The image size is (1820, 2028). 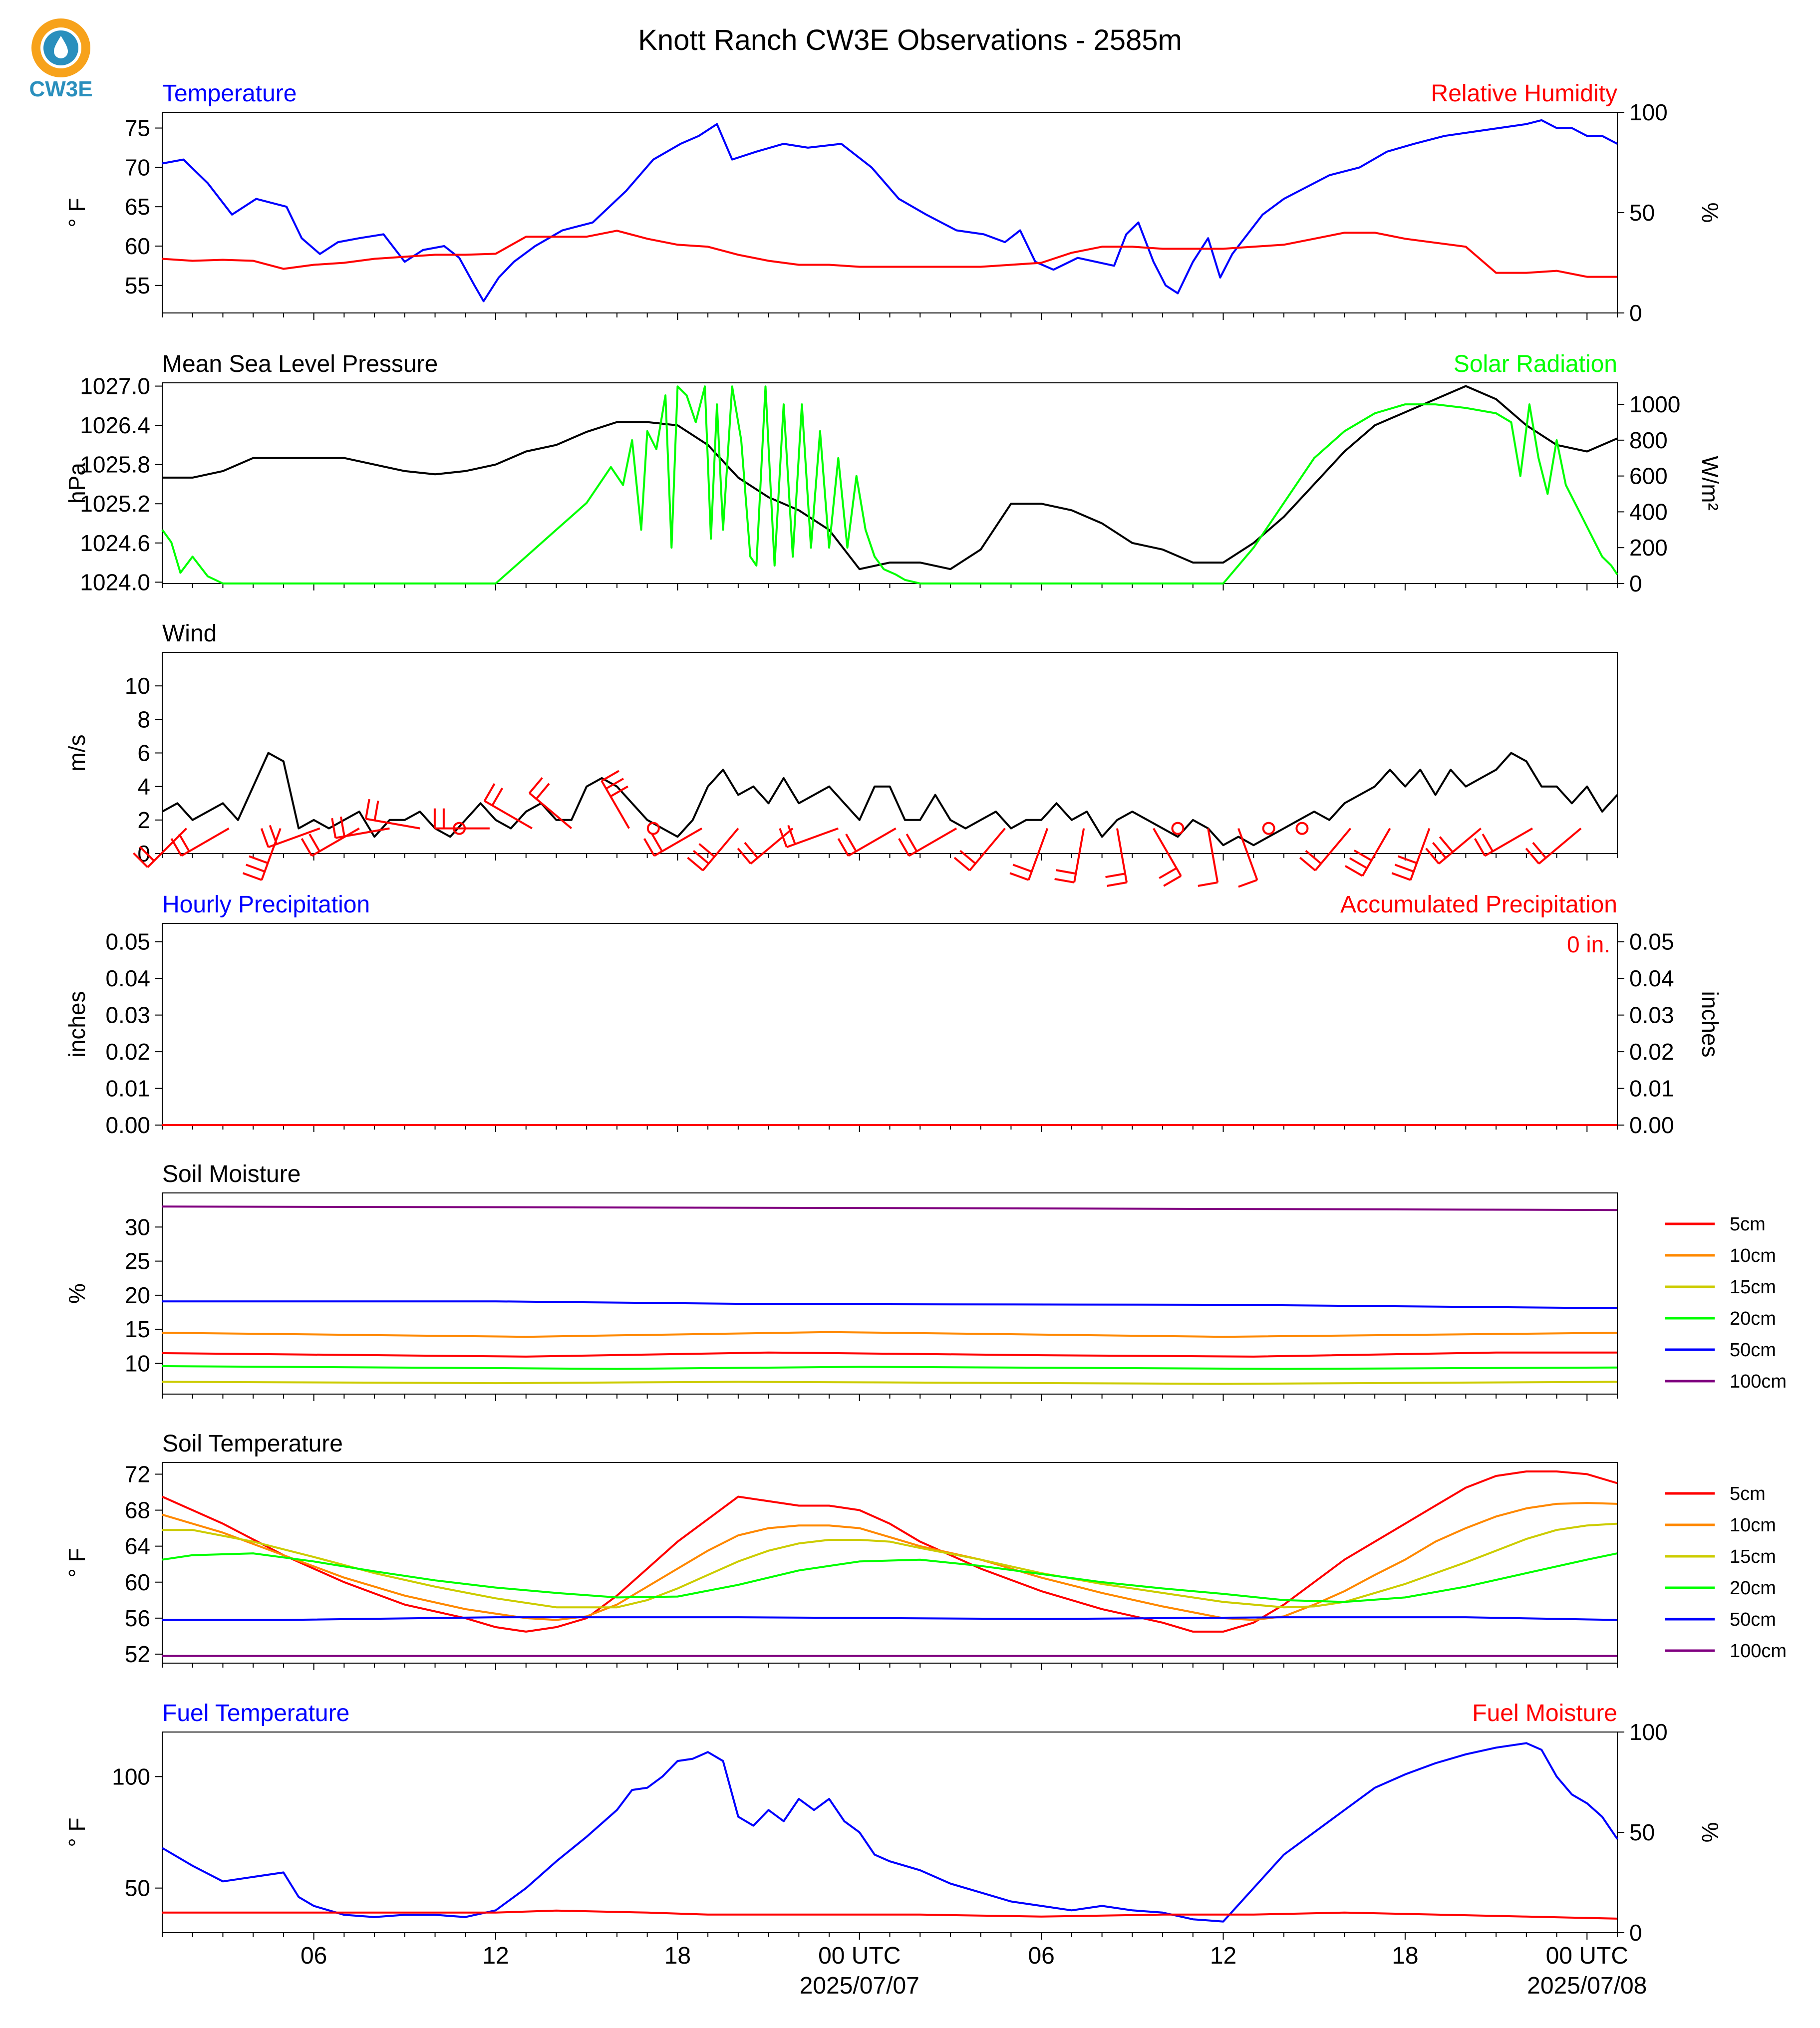 What do you see at coordinates (127, 1015) in the screenshot?
I see `y-tick-label: 0.03` at bounding box center [127, 1015].